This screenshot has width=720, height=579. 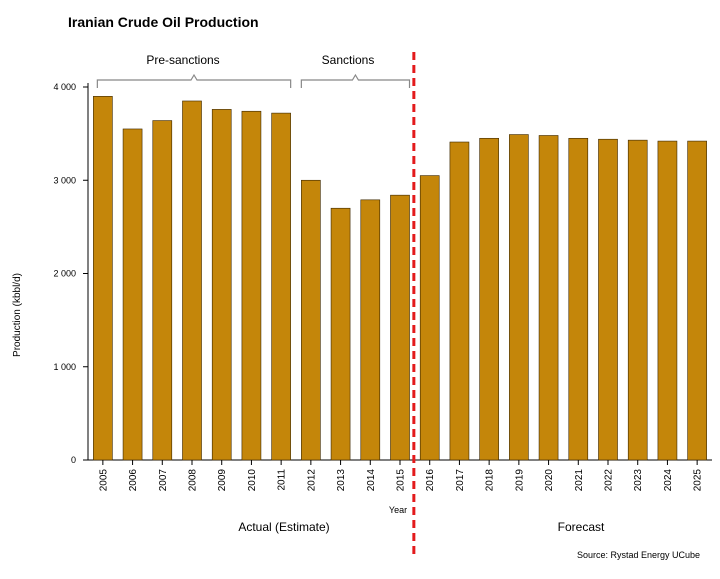 What do you see at coordinates (283, 527) in the screenshot?
I see `actual-estimate-label: Actual (Estimate)` at bounding box center [283, 527].